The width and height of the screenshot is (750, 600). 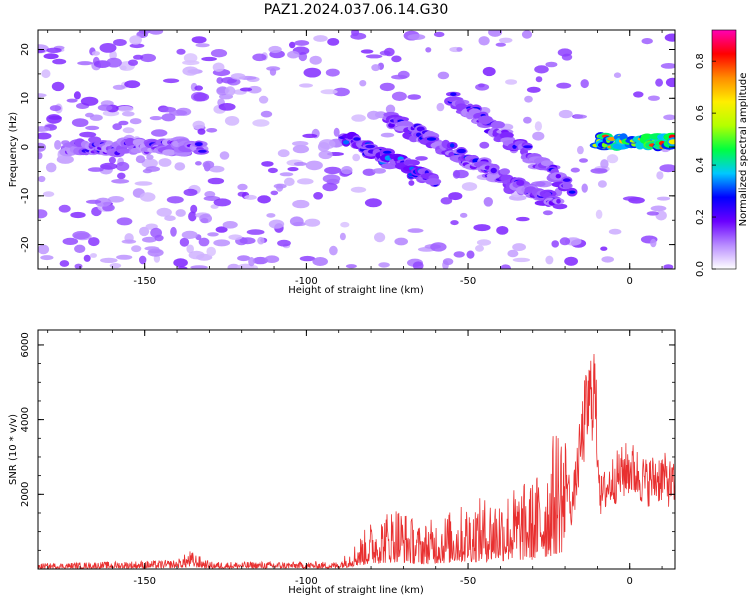 What do you see at coordinates (705, 165) in the screenshot?
I see `colorbar-ticks: 0.0 0.2 0.4 0.6 0.8` at bounding box center [705, 165].